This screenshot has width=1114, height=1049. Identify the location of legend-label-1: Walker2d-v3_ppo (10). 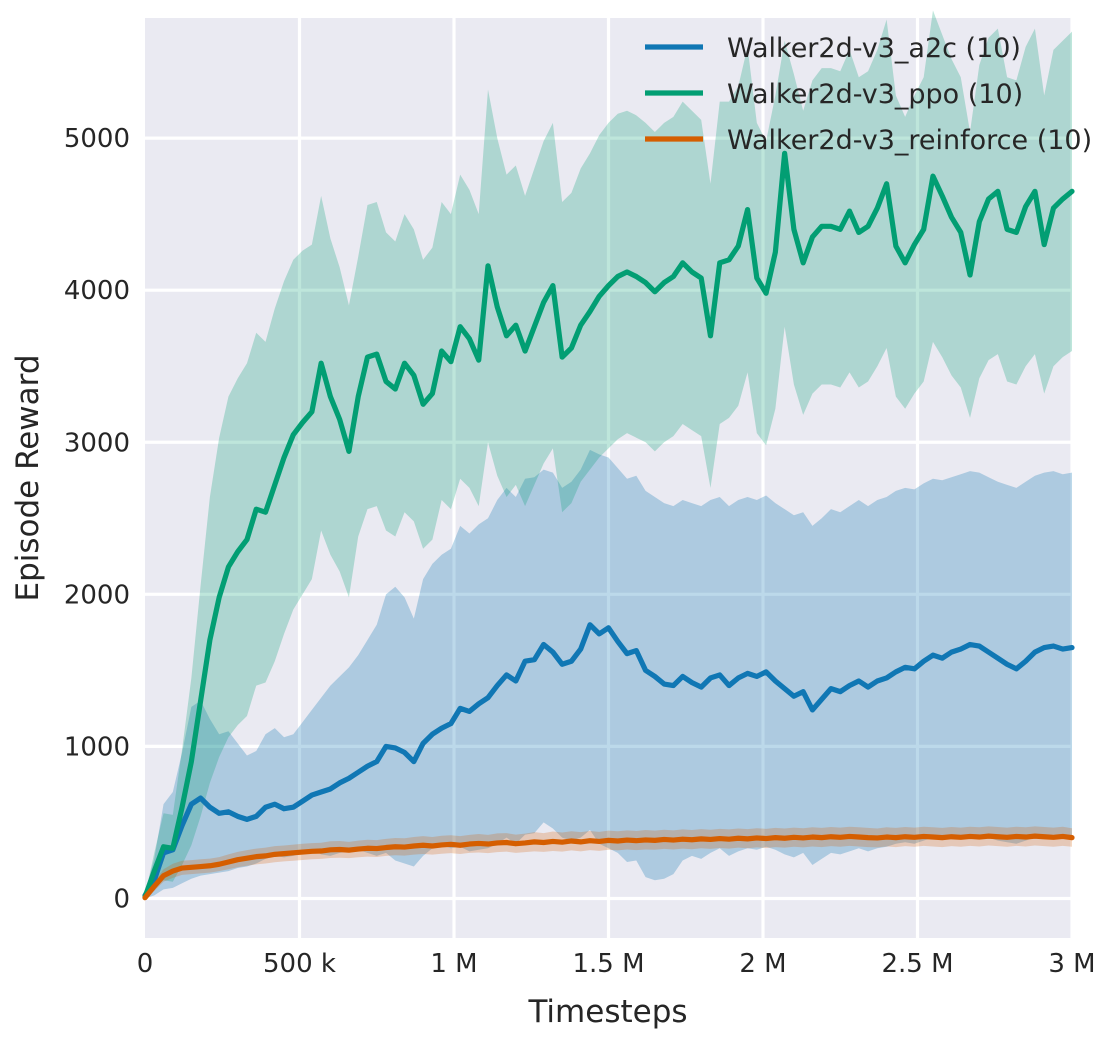
(875, 94).